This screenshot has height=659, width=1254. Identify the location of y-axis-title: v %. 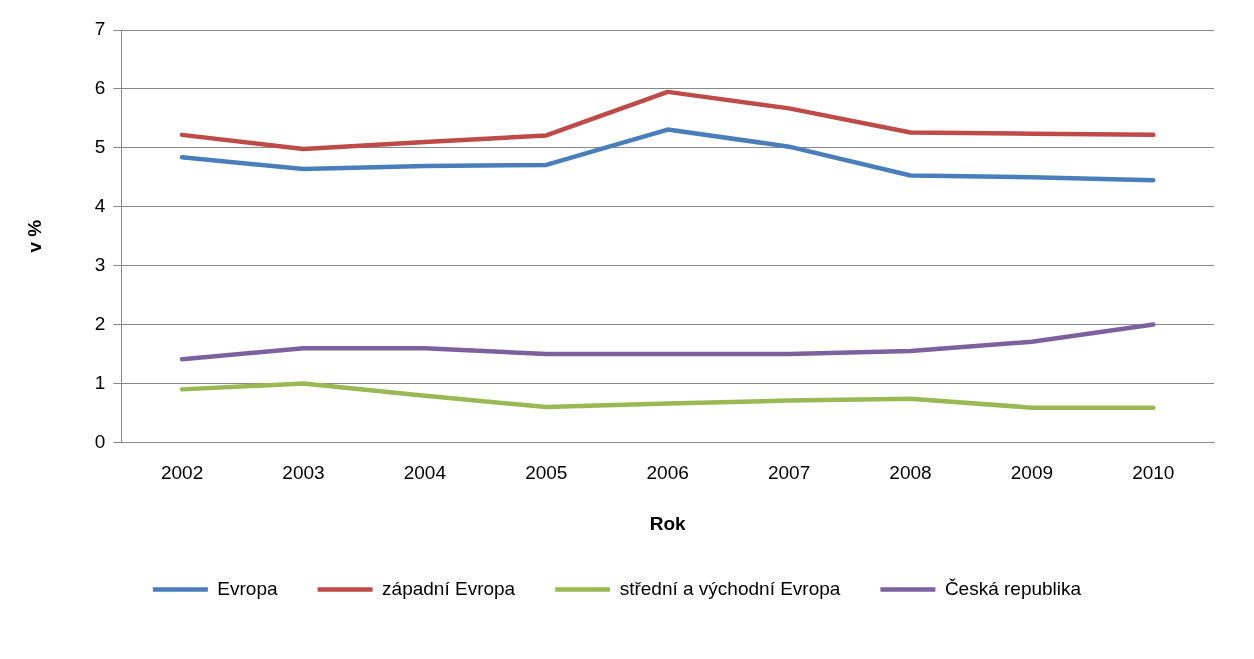
(34, 236).